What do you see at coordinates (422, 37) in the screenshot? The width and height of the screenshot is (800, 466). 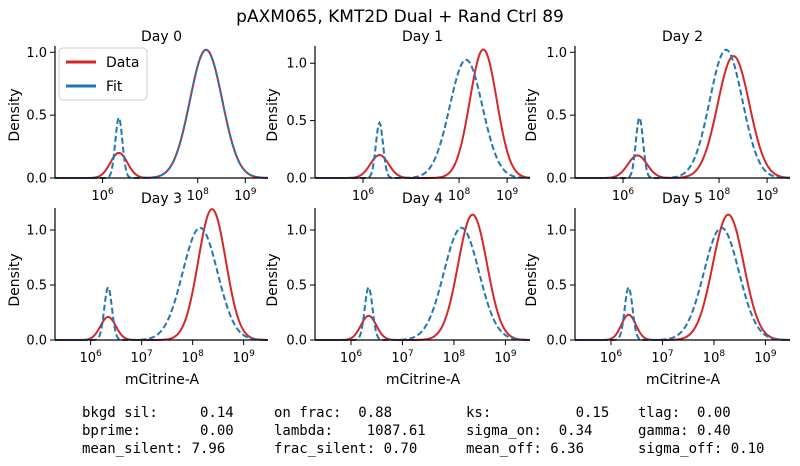 I see `panel-title: Day 1` at bounding box center [422, 37].